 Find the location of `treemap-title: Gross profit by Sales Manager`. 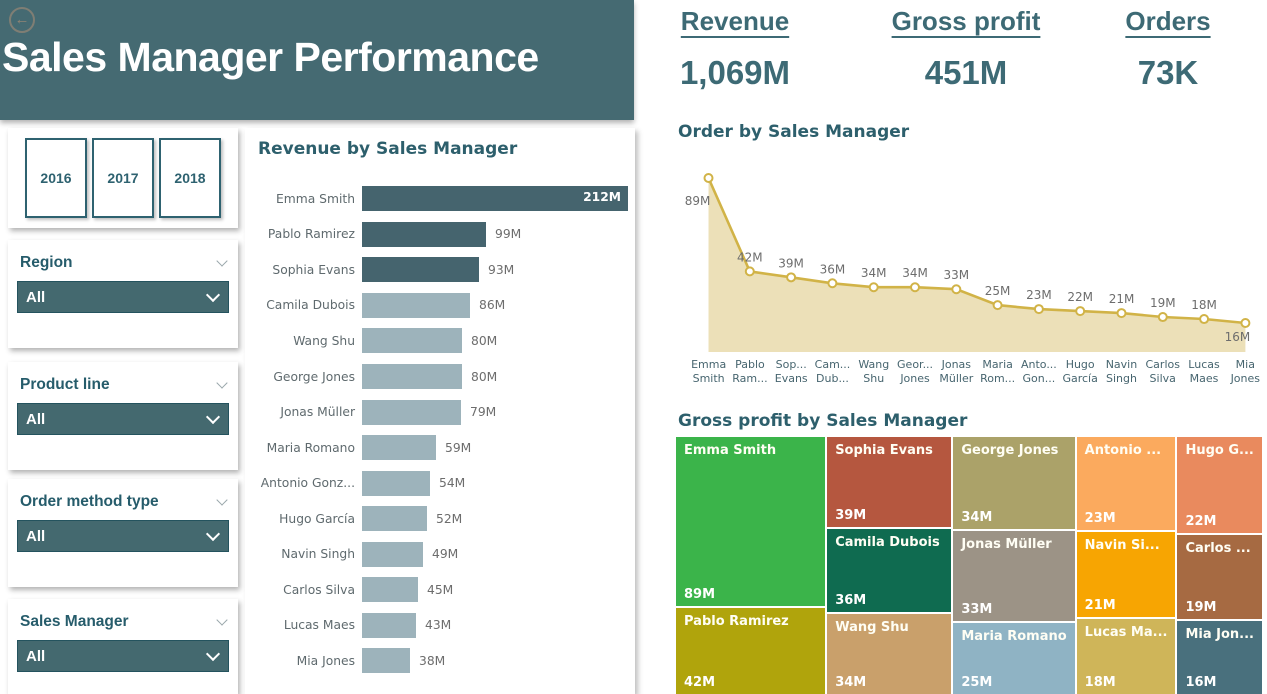

treemap-title: Gross profit by Sales Manager is located at coordinates (823, 421).